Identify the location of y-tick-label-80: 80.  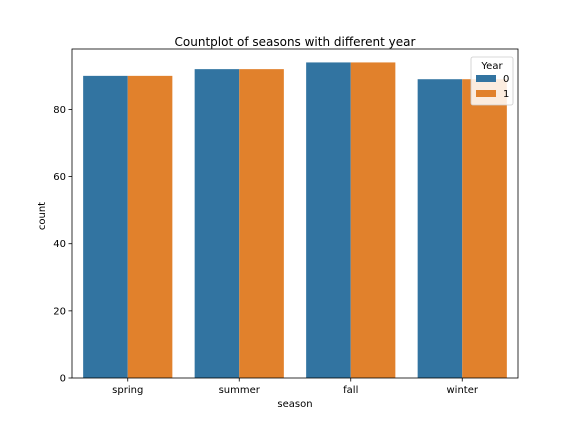
(59, 110).